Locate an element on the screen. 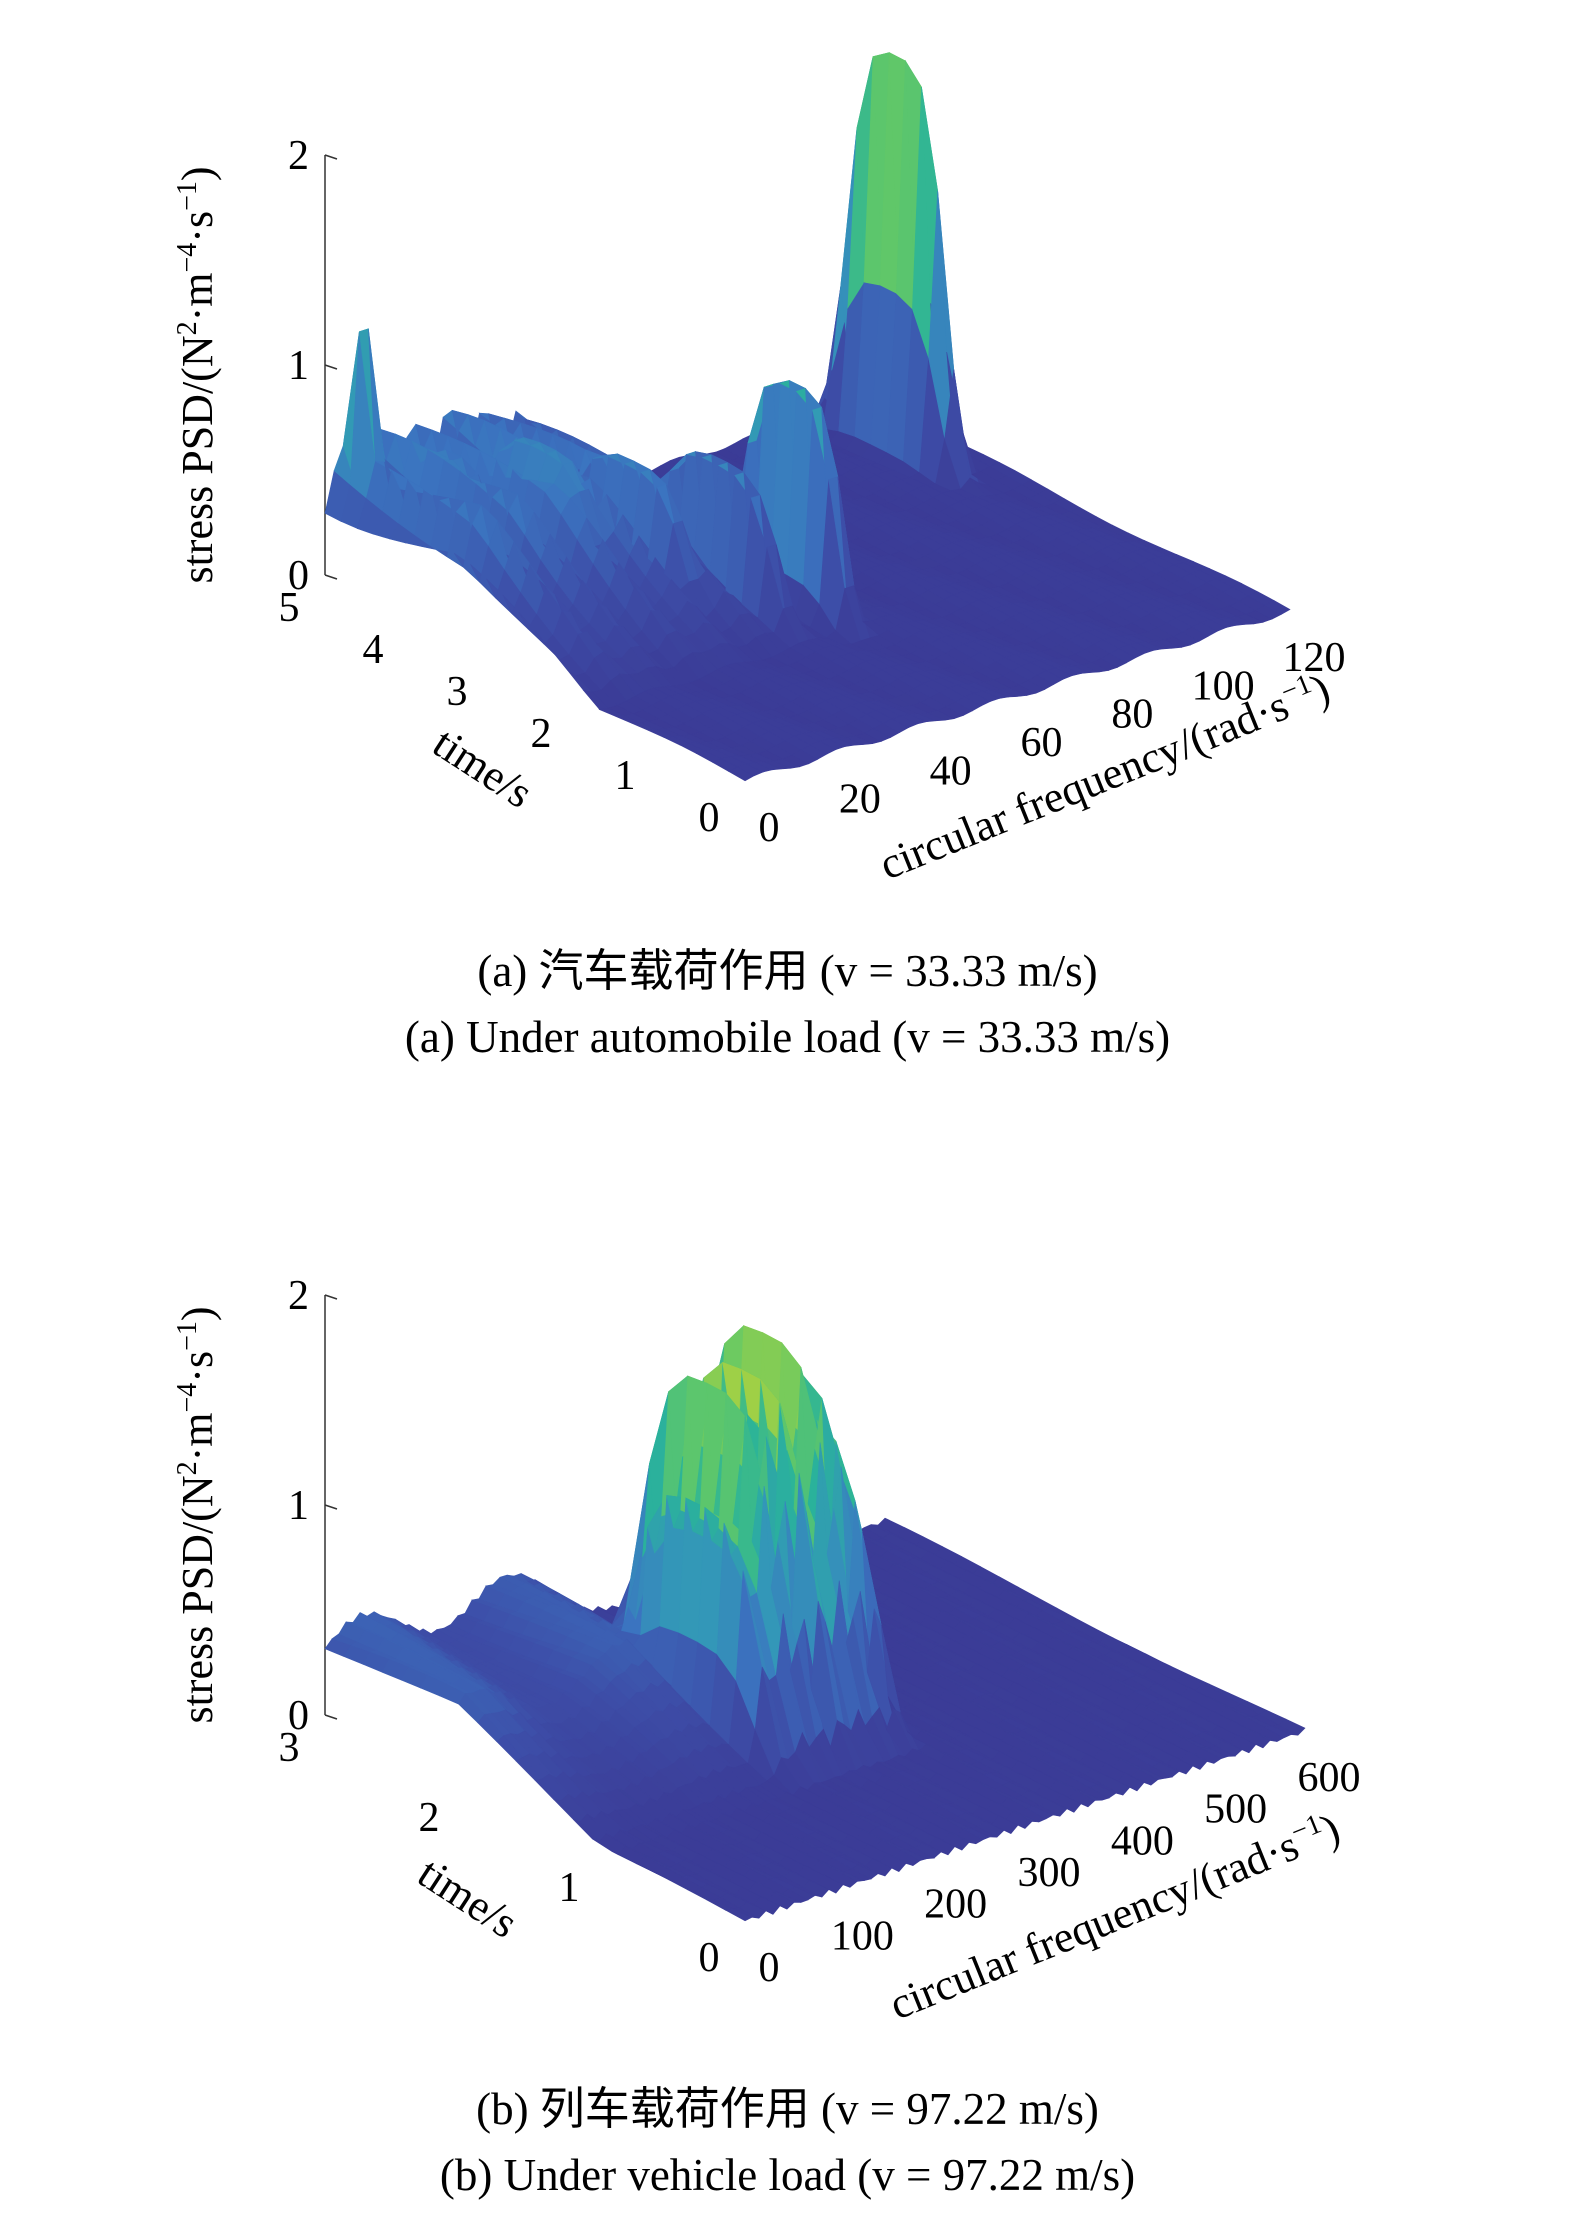  chart0-y-tick-label: 4 is located at coordinates (373, 650).